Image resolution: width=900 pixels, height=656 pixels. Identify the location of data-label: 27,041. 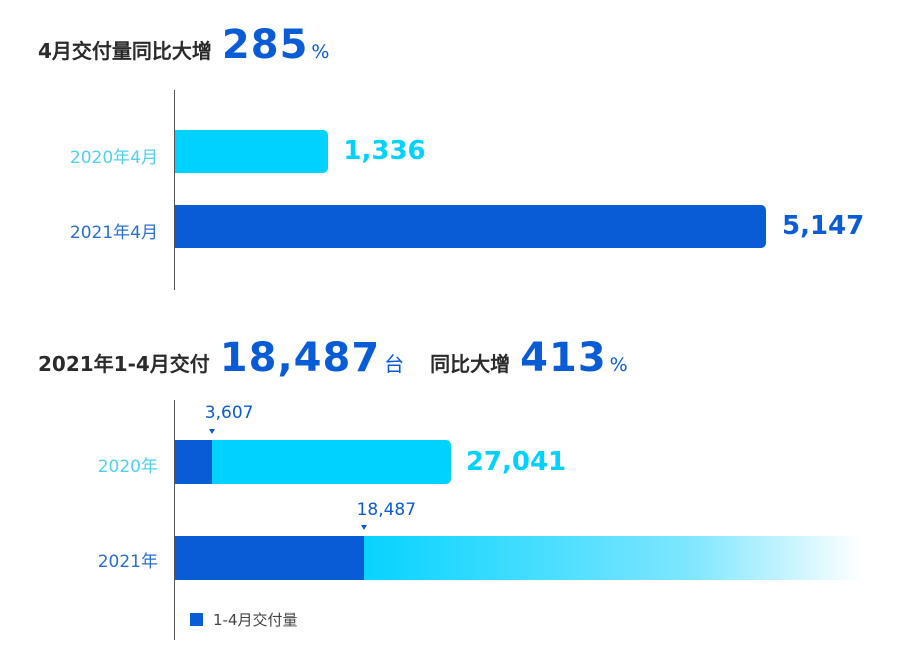
(516, 462).